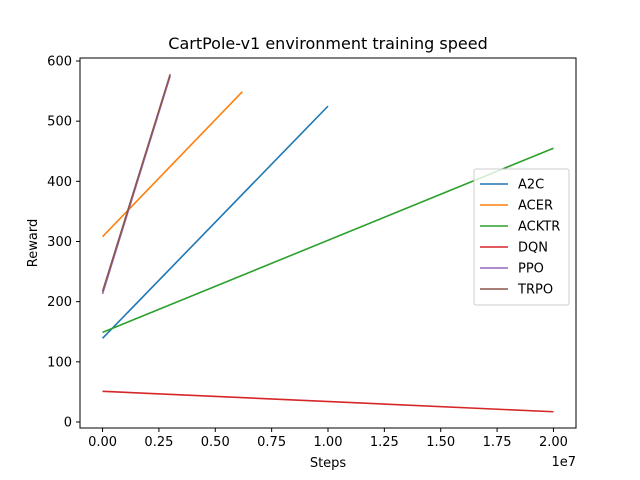 This screenshot has height=480, width=640. Describe the element at coordinates (327, 43) in the screenshot. I see `chart-title: CartPole-v1 environment training speed` at that location.